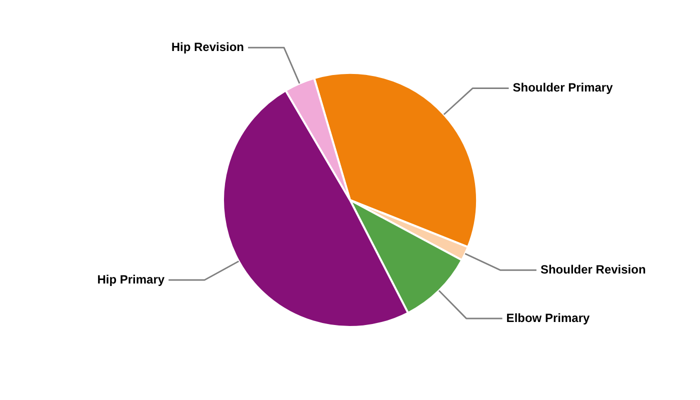  What do you see at coordinates (131, 279) in the screenshot?
I see `slice-label: Hip Primary` at bounding box center [131, 279].